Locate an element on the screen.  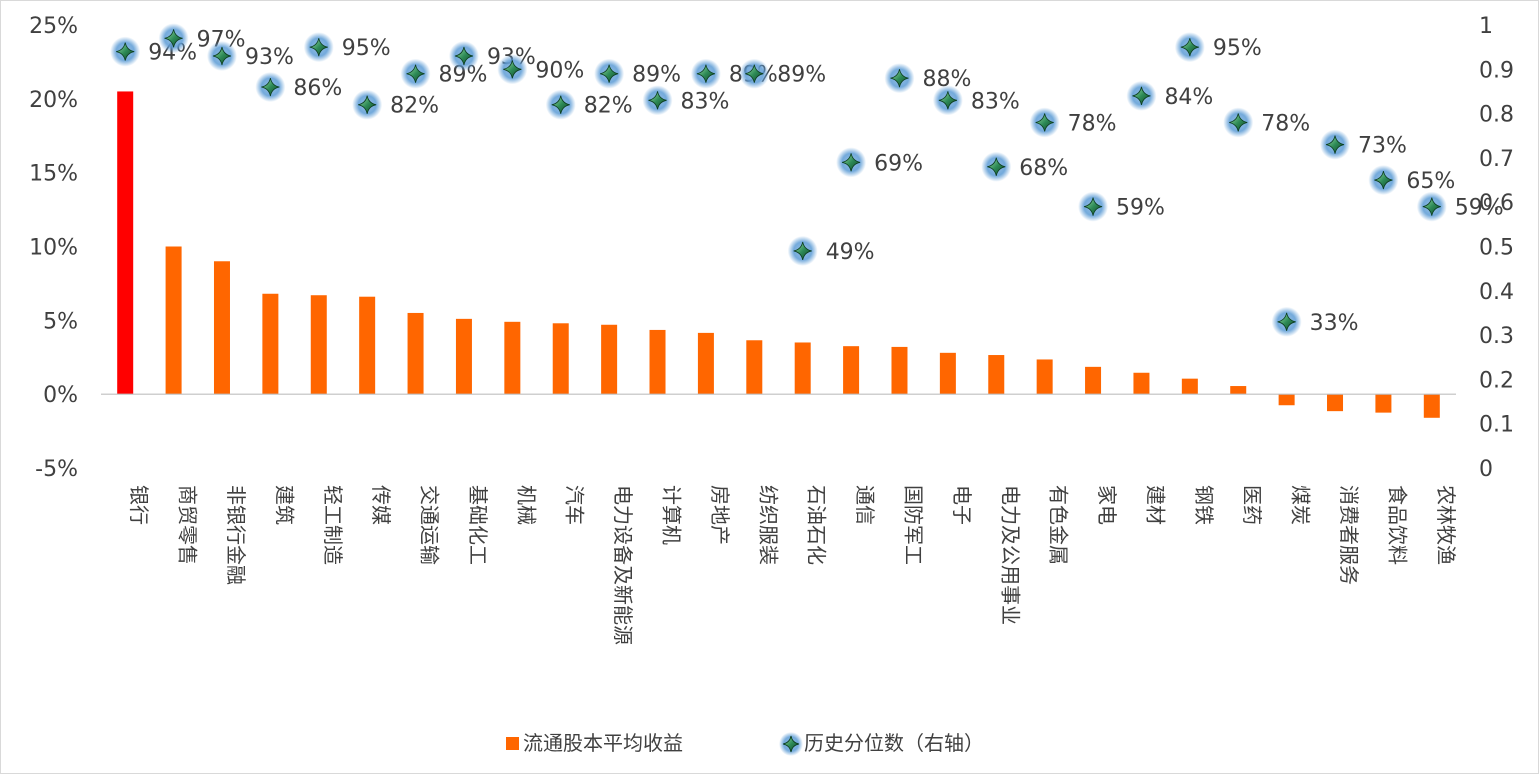
category-label: 电力设备及新能源 is located at coordinates (623, 565).